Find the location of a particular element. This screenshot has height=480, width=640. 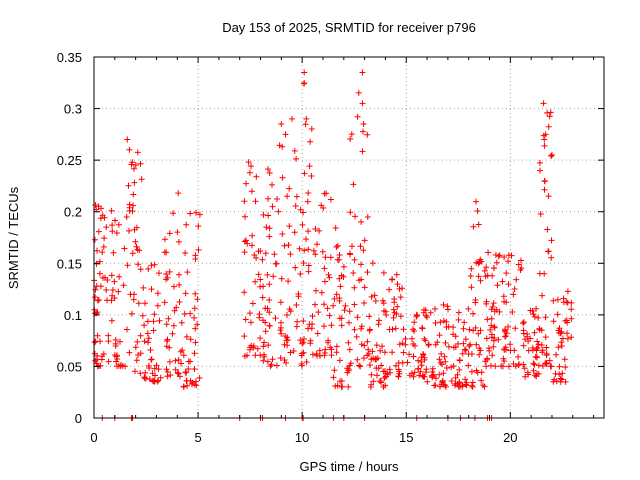

y-tick-label: 0.1 is located at coordinates (73, 315).